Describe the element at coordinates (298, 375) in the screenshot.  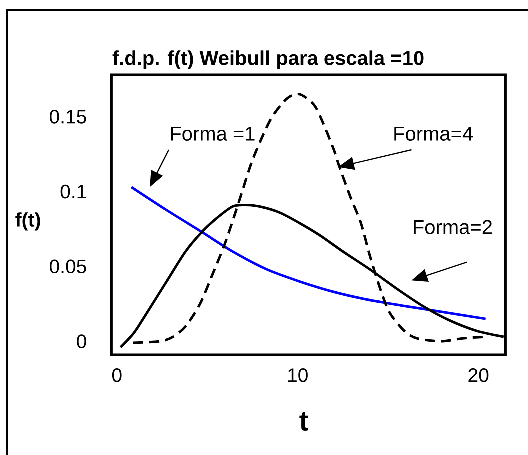
I see `x-tick-label: 10` at that location.